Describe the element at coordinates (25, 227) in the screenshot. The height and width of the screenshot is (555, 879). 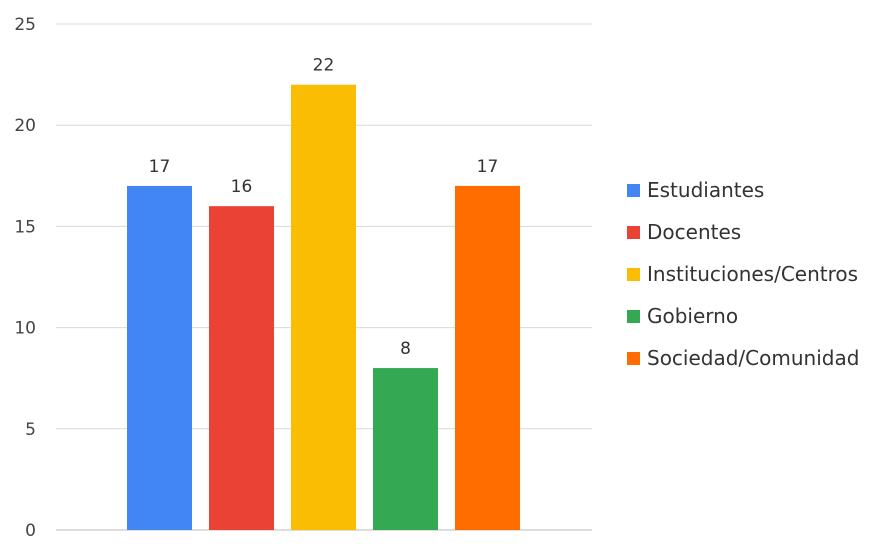
I see `y-tick-label: 15` at that location.